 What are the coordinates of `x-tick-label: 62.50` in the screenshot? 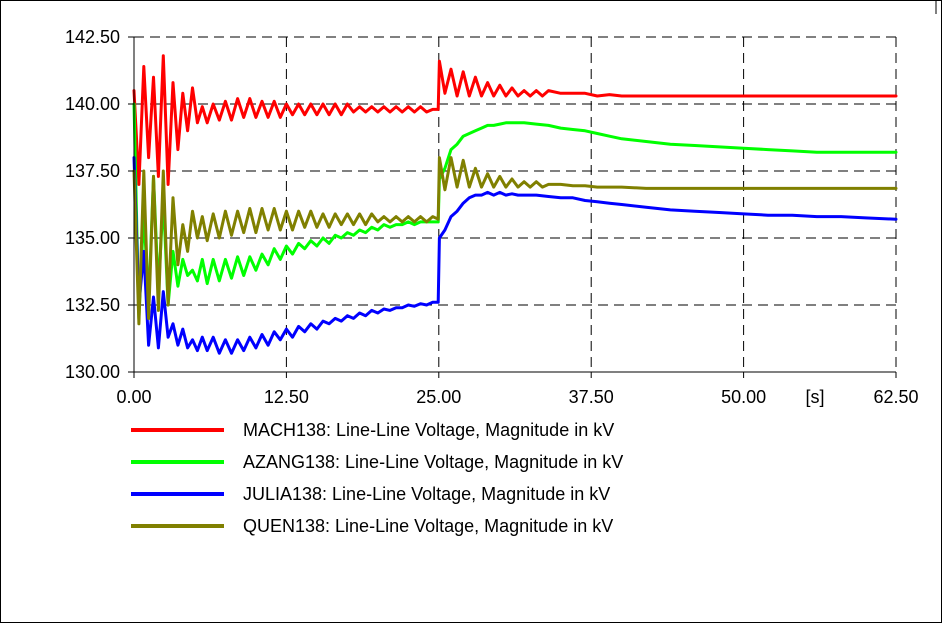 It's located at (895, 397).